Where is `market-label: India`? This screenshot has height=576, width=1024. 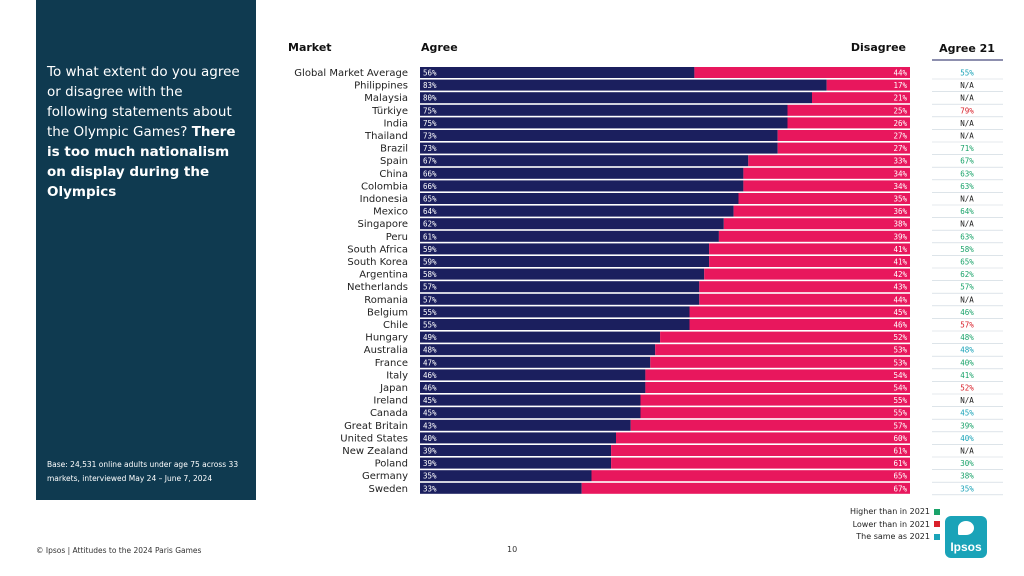 market-label: India is located at coordinates (395, 123).